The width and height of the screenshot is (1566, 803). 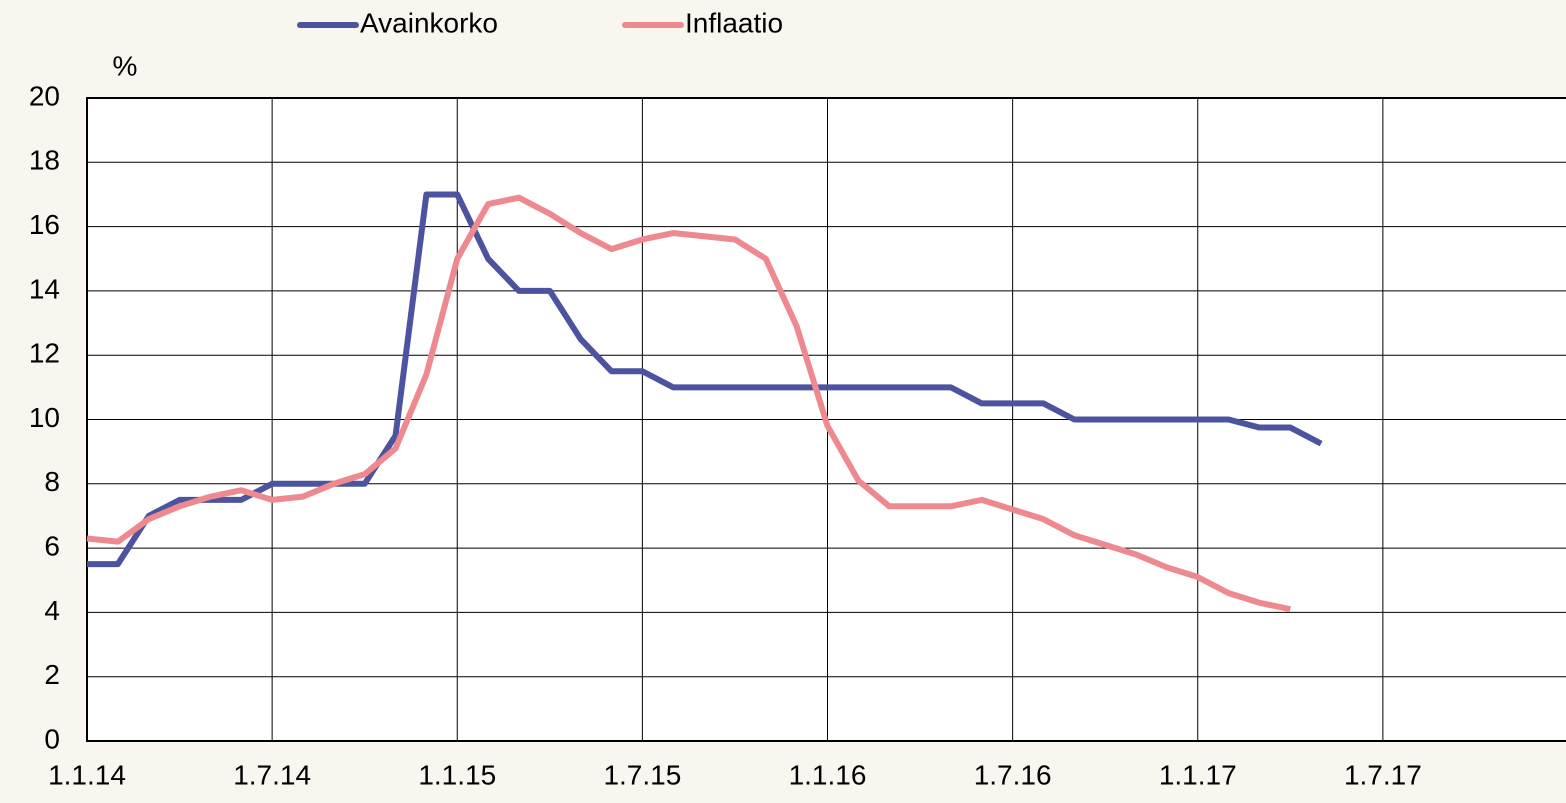 I want to click on y-tick-label: 4, so click(x=52, y=610).